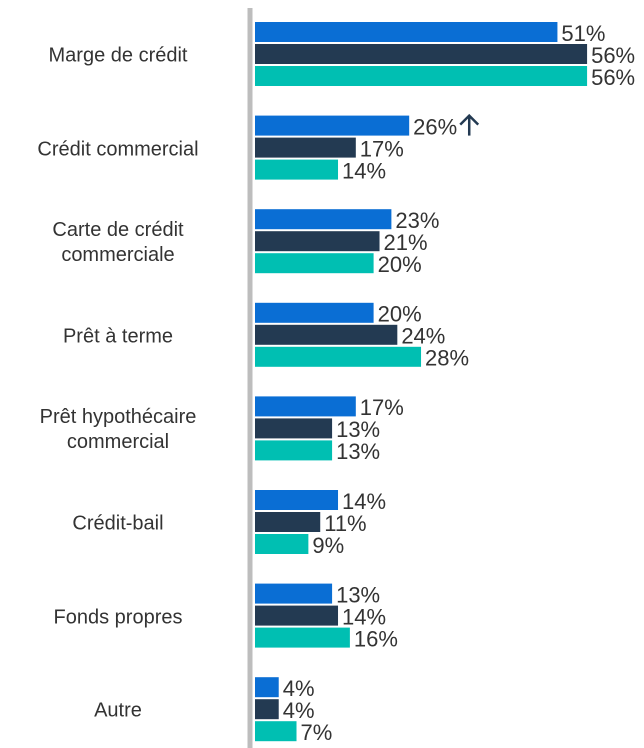 The height and width of the screenshot is (748, 644). I want to click on value-label: 24%, so click(423, 336).